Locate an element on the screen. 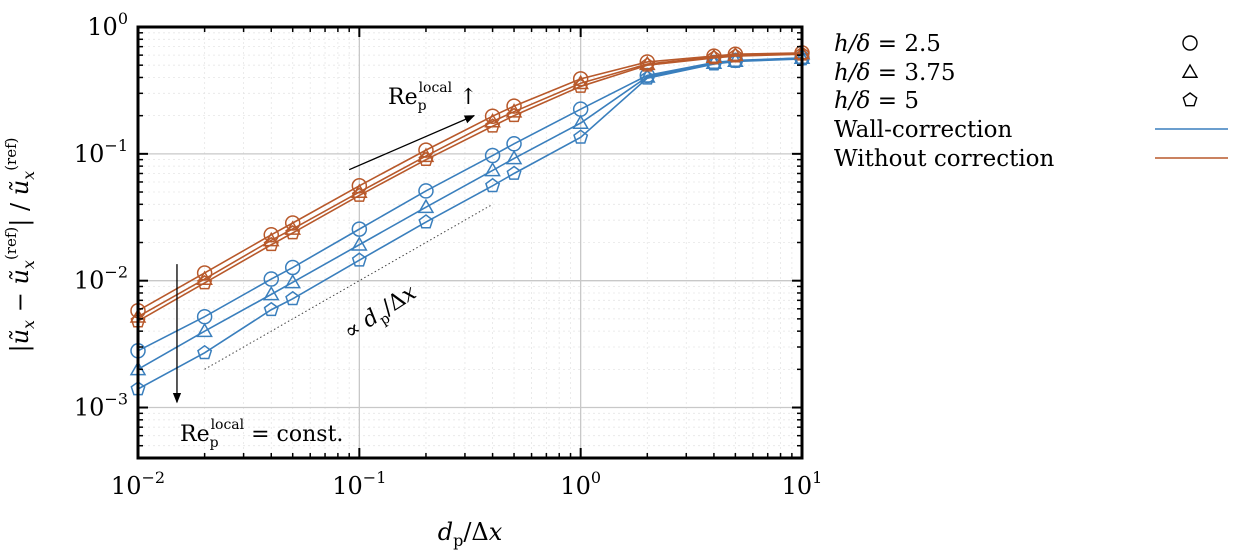 The height and width of the screenshot is (551, 1260). x-tick-label: 10⁰ is located at coordinates (580, 484).